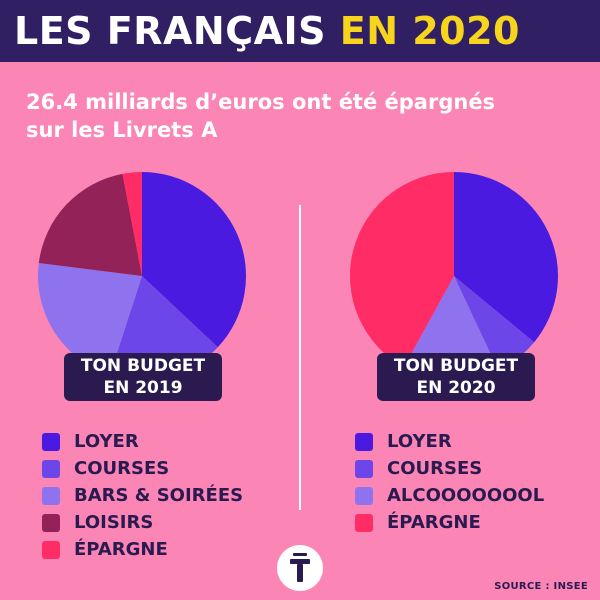  What do you see at coordinates (494, 323) in the screenshot?
I see `pie-slice-courses` at bounding box center [494, 323].